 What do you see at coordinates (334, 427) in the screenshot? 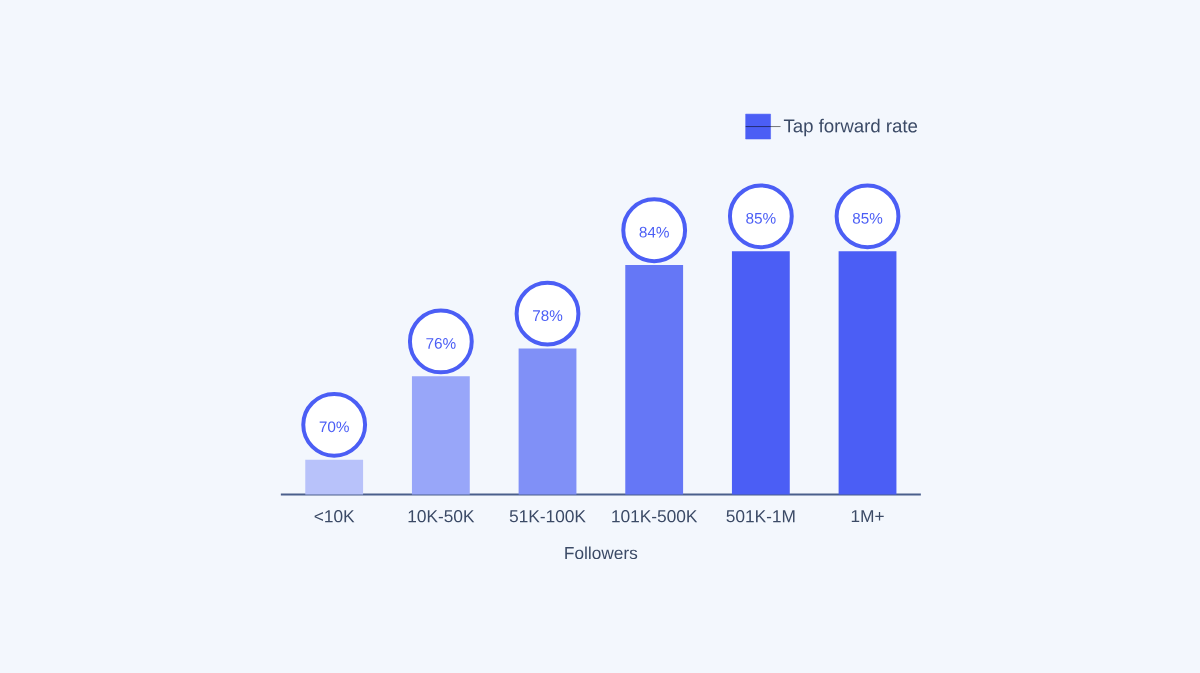
I see `data-label: 70%` at bounding box center [334, 427].